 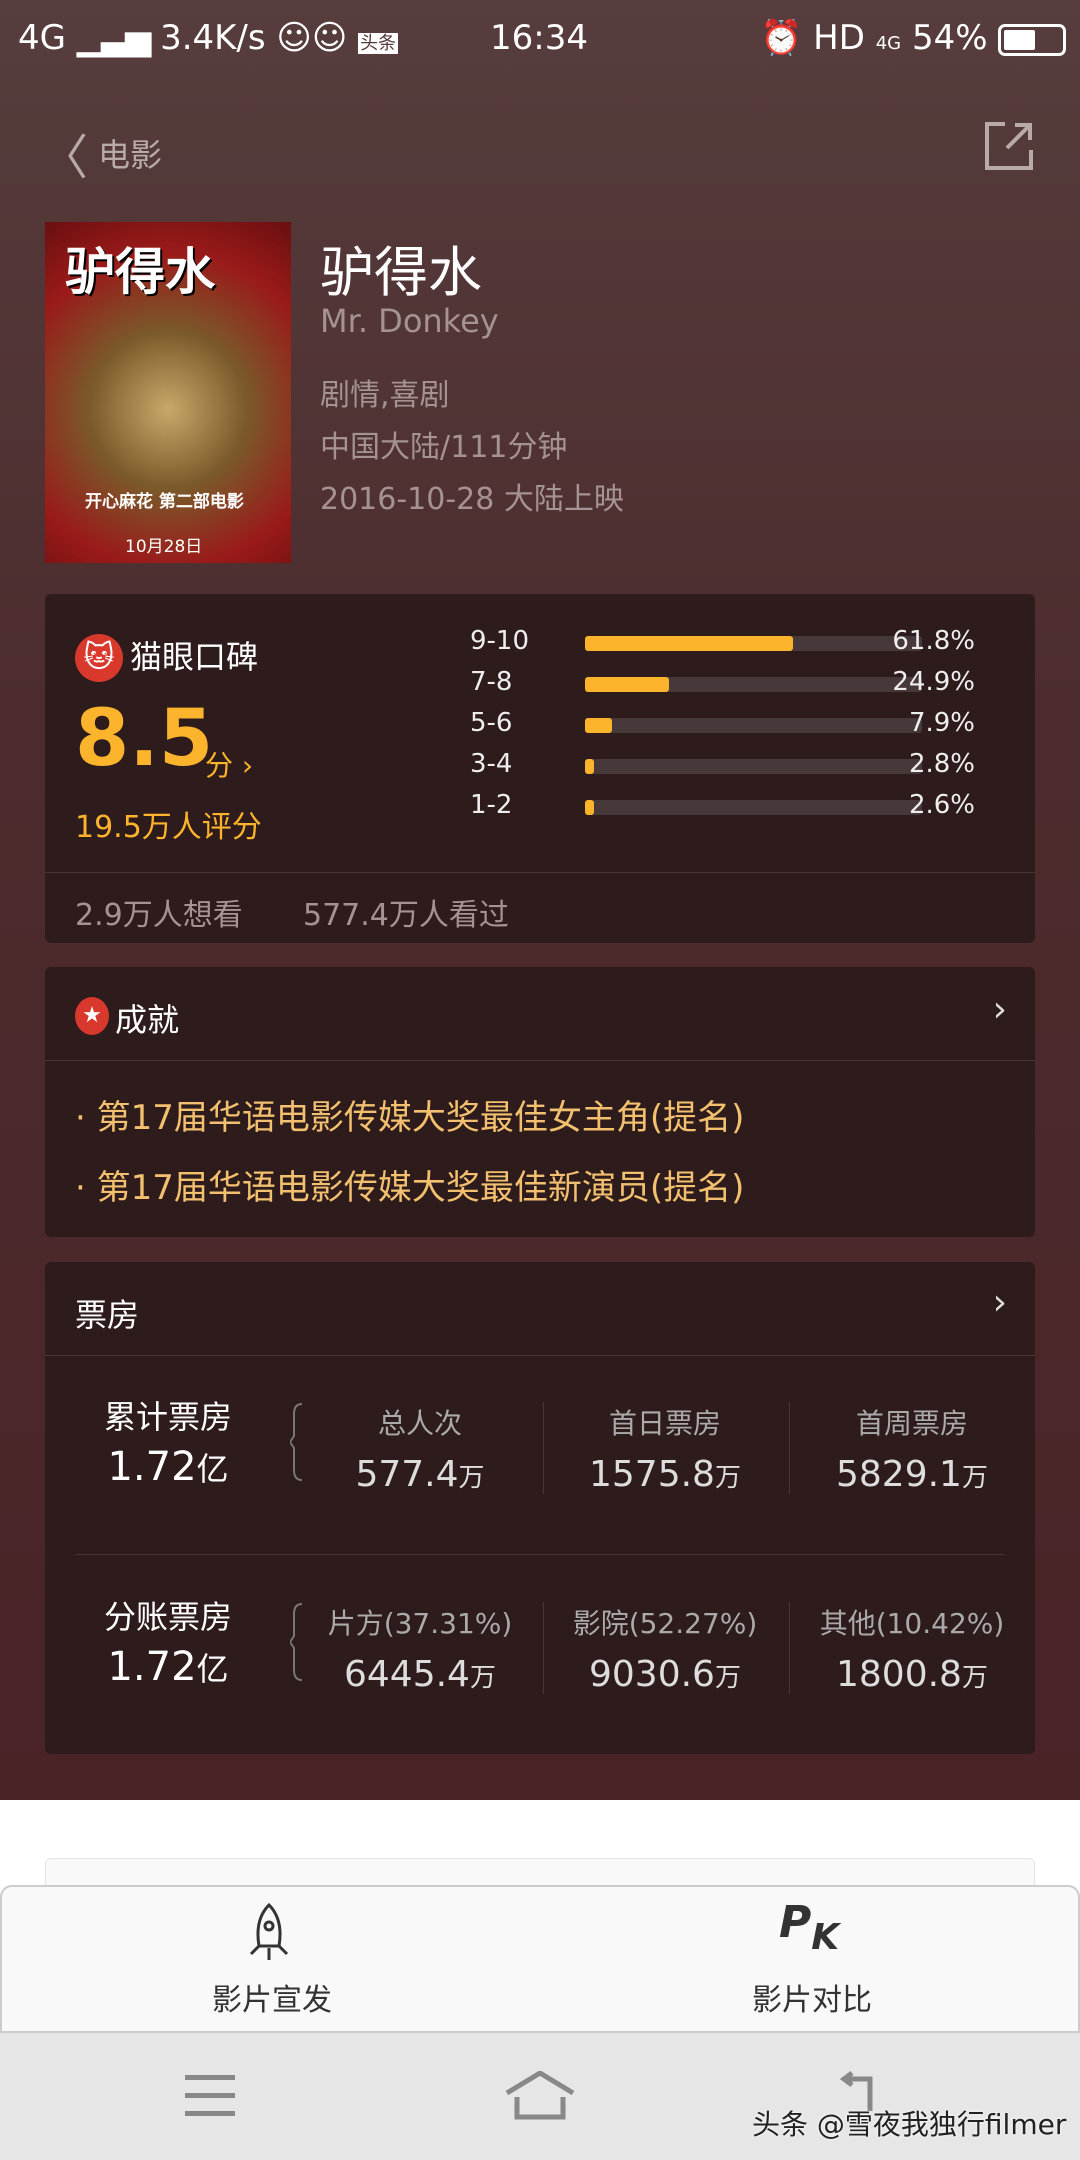 I want to click on watermark: 头条 @雪夜我独行filmer, so click(x=909, y=2124).